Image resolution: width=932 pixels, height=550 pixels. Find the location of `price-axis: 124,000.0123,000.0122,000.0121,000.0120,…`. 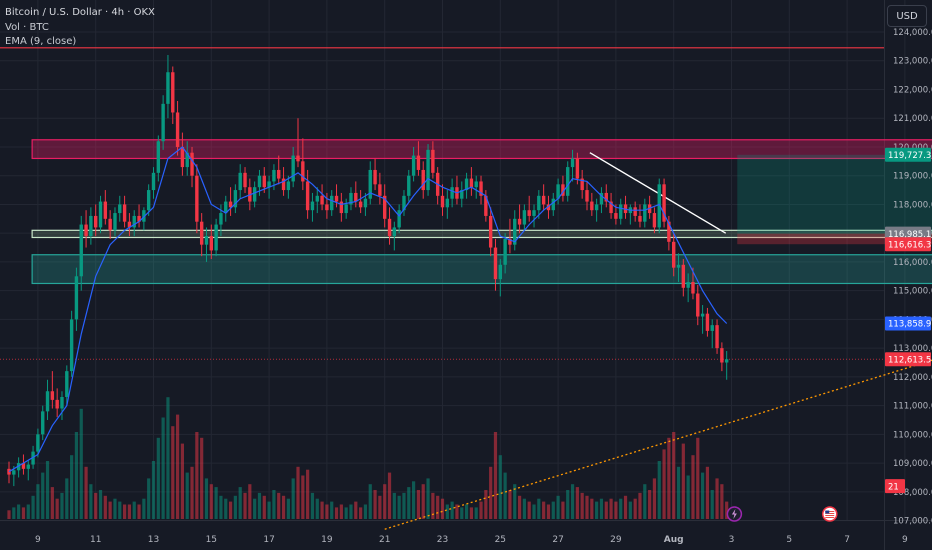

price-axis: 124,000.0123,000.0122,000.0121,000.0120,… is located at coordinates (908, 277).